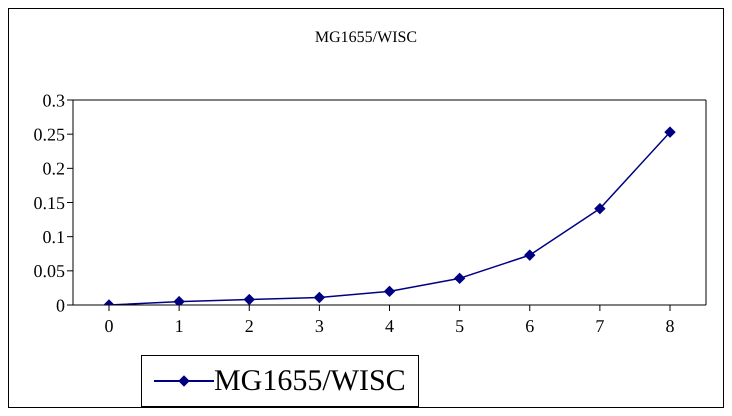  Describe the element at coordinates (179, 326) in the screenshot. I see `x-tick-label: 1` at that location.